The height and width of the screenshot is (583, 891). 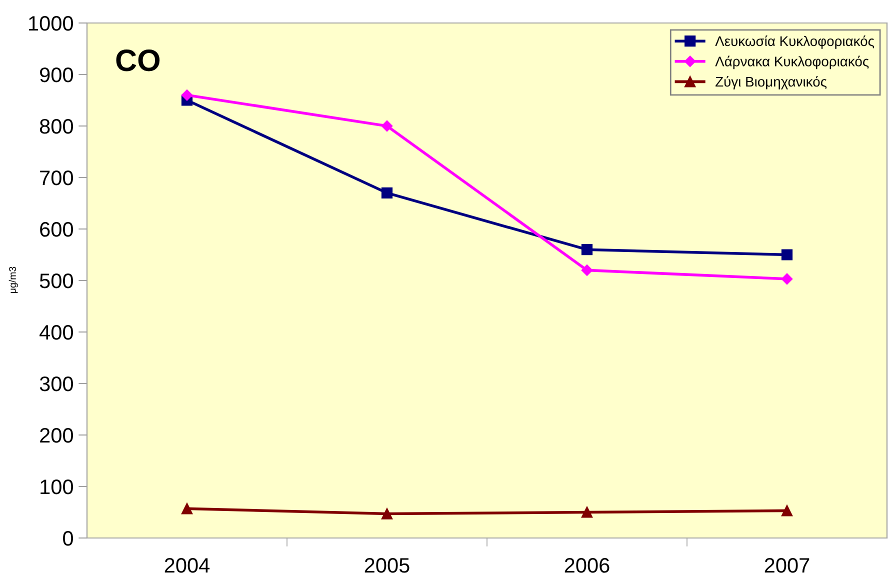 I want to click on legend-label: Λευκωσία Κυκλοφοριακός, so click(x=794, y=42).